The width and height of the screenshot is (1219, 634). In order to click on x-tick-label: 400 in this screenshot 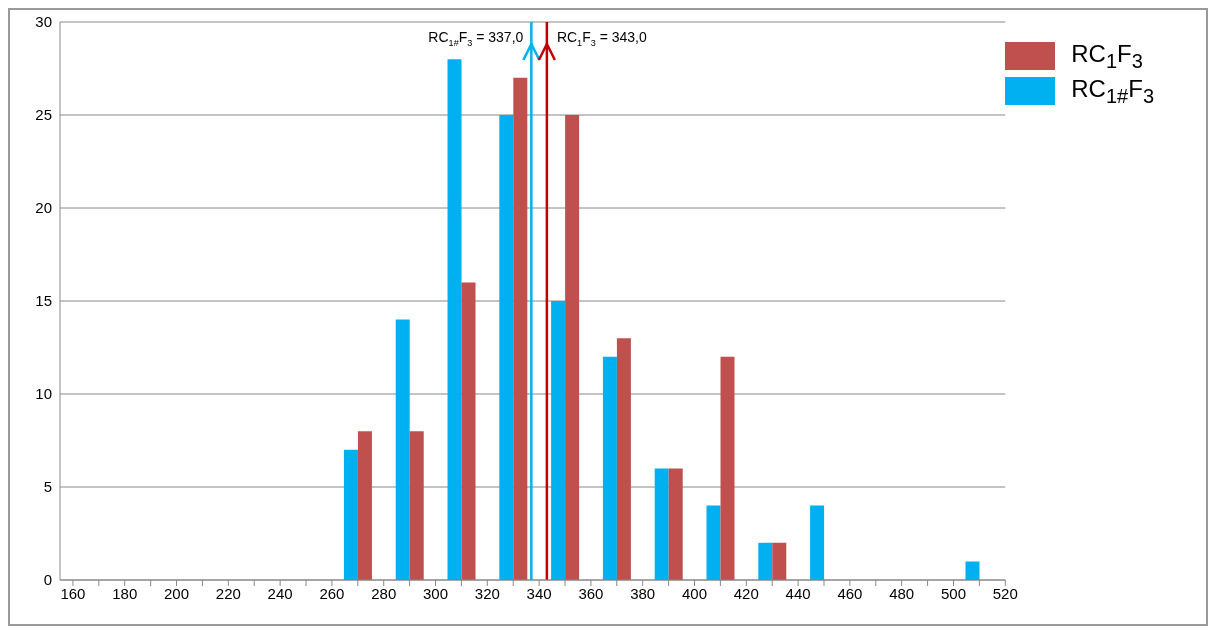, I will do `click(694, 593)`.